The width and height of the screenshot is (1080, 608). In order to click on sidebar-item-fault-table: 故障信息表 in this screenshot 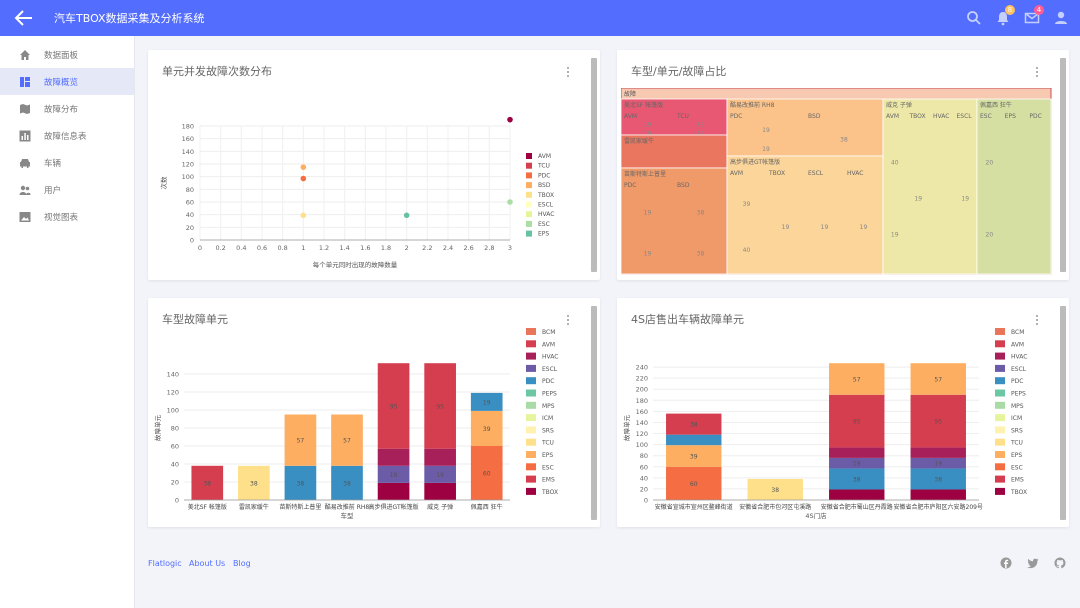, I will do `click(67, 135)`.